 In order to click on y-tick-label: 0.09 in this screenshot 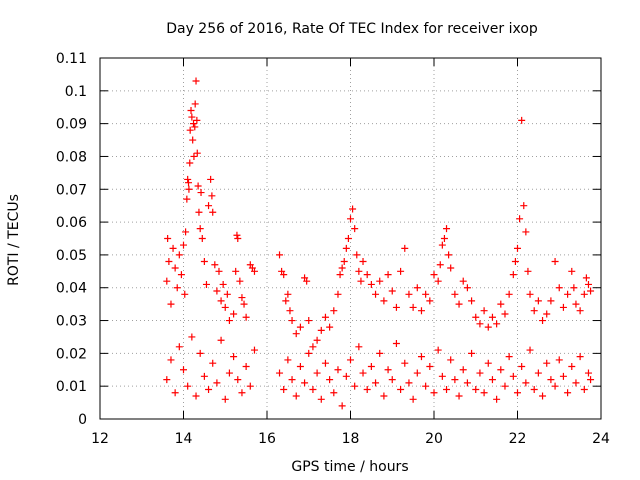, I will do `click(71, 125)`.